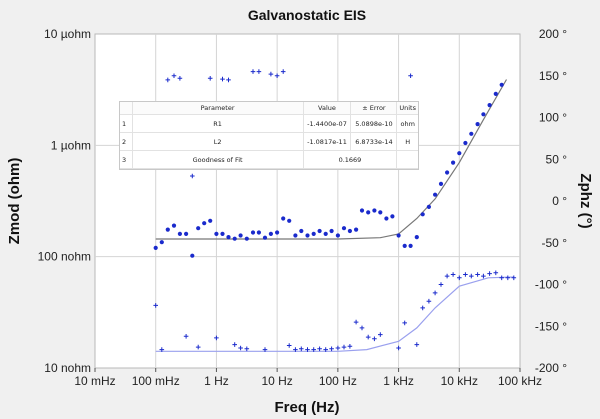 The width and height of the screenshot is (600, 419). What do you see at coordinates (407, 159) in the screenshot?
I see `fit-row-units` at bounding box center [407, 159].